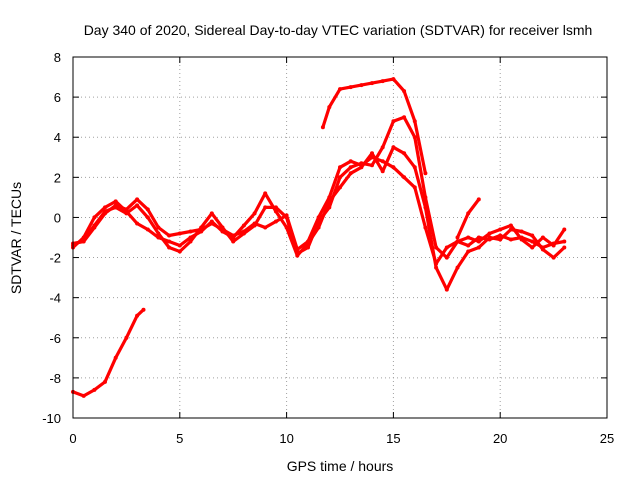 Image resolution: width=640 pixels, height=480 pixels. Describe the element at coordinates (500, 438) in the screenshot. I see `x-tick-label: 20` at that location.